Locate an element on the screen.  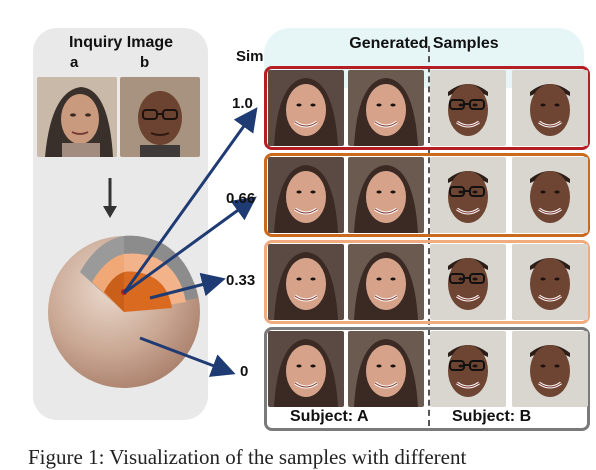
subject-b-label: Subject: B is located at coordinates (492, 416).